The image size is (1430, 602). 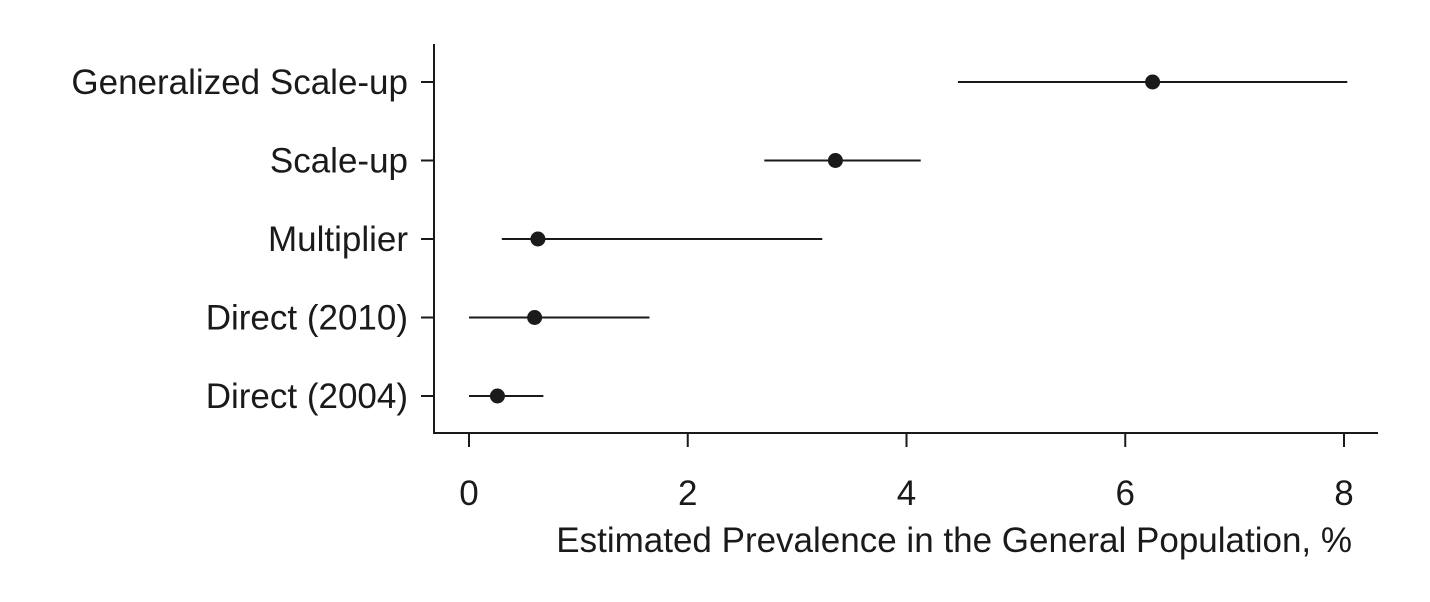 I want to click on category-label: Multiplier, so click(x=338, y=239).